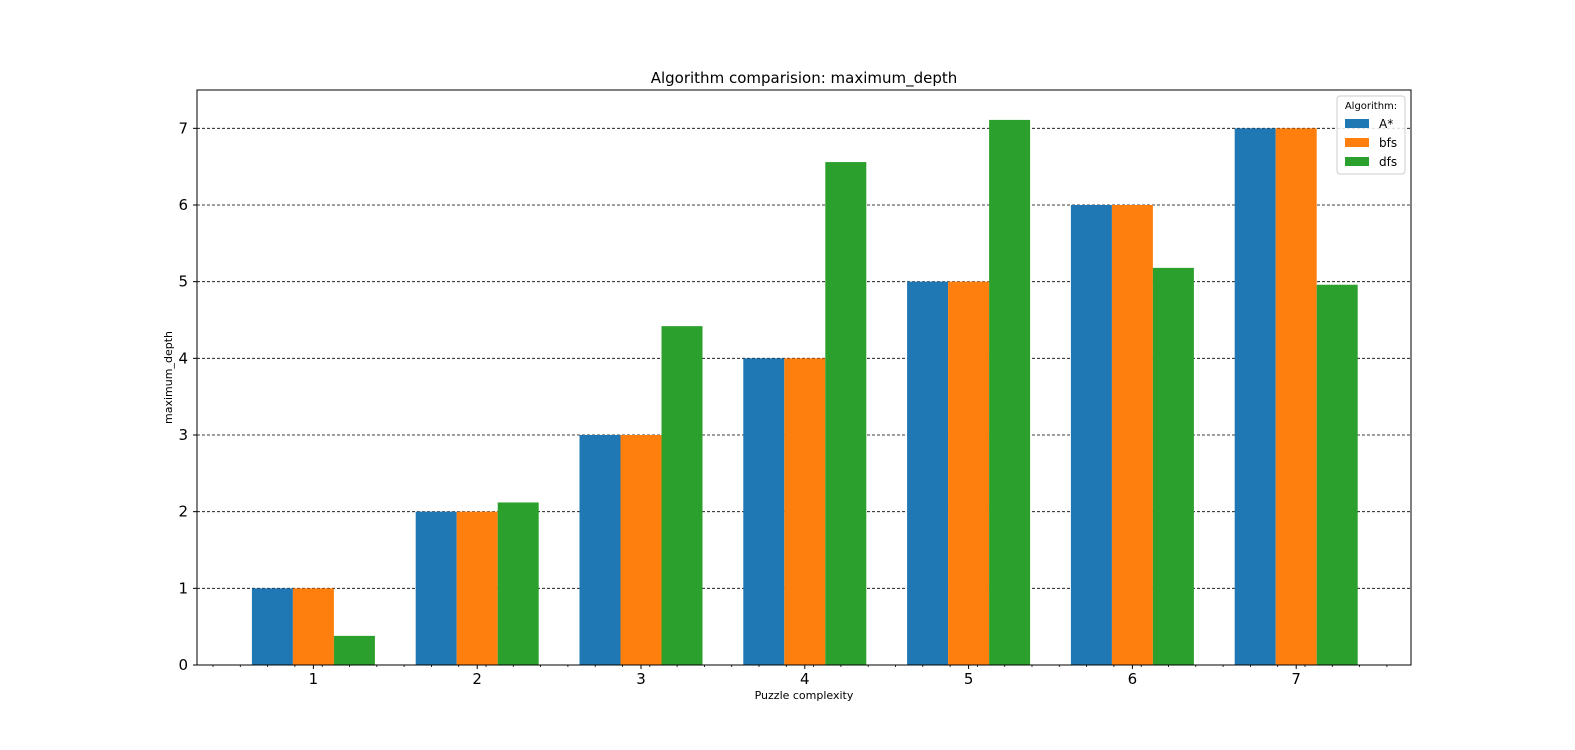 This screenshot has width=1575, height=750. Describe the element at coordinates (477, 679) in the screenshot. I see `x-tick-label: 2` at that location.